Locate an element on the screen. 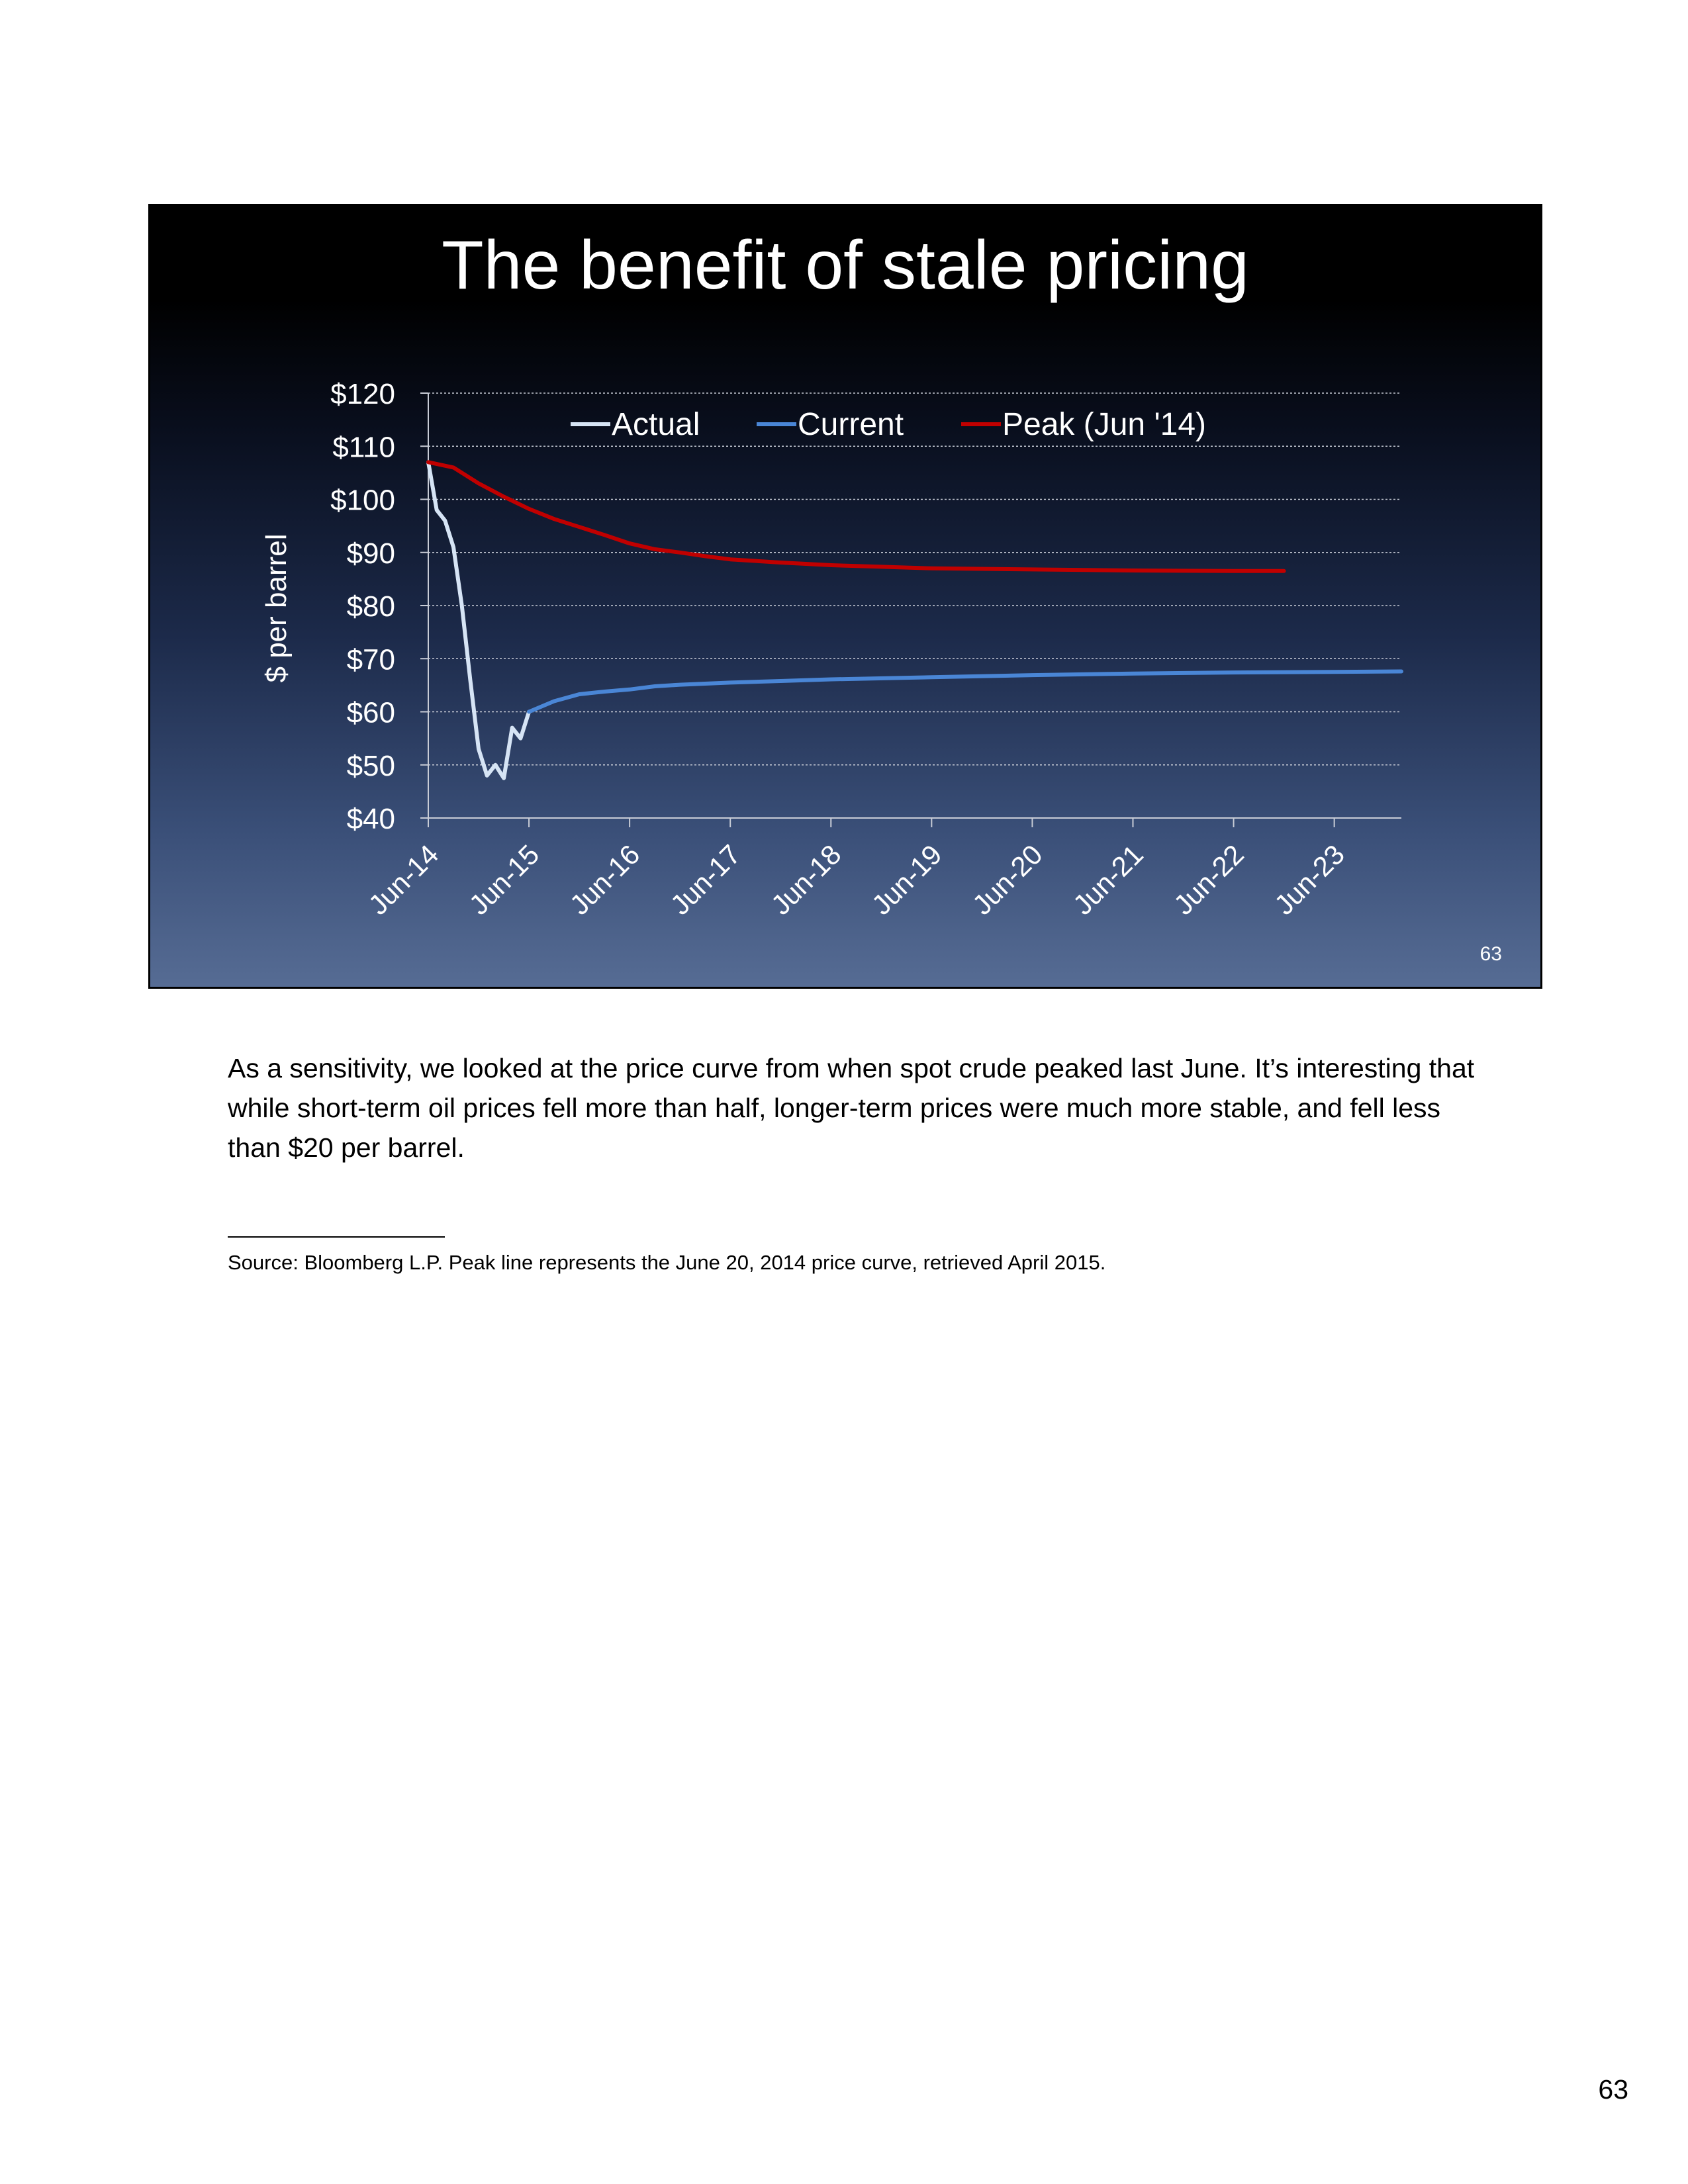  page-number: 63 is located at coordinates (1613, 2089).